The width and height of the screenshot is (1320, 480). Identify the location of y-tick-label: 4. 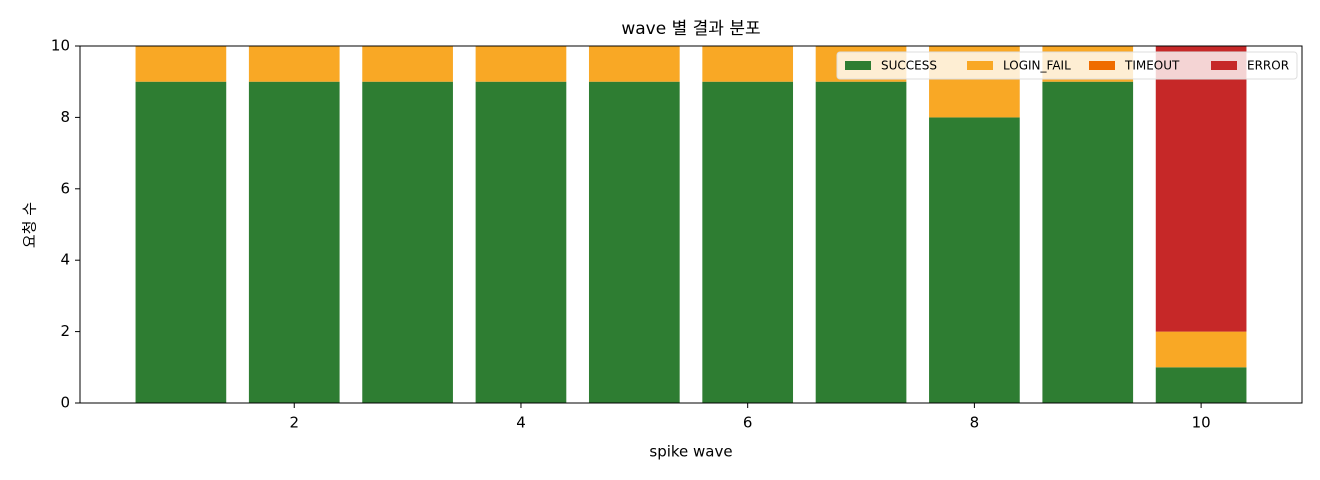
(65, 260).